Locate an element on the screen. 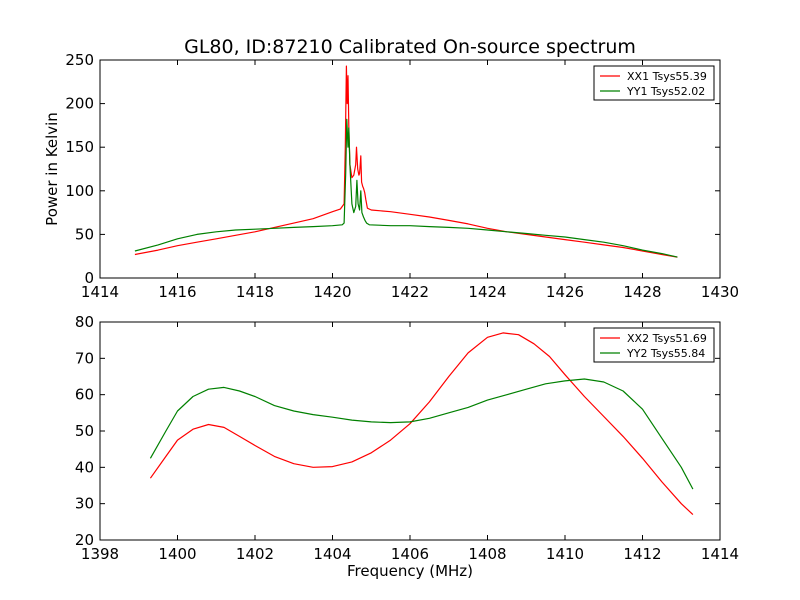  y-tick-label: 20 is located at coordinates (84, 540).